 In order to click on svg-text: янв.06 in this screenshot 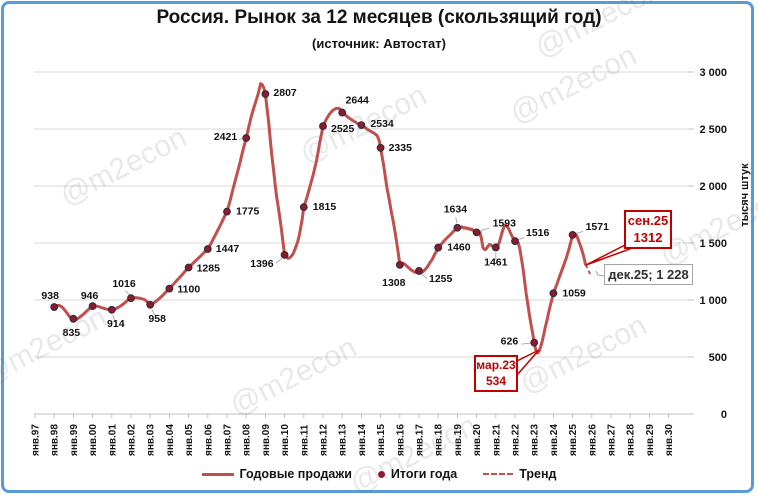, I will do `click(208, 440)`.